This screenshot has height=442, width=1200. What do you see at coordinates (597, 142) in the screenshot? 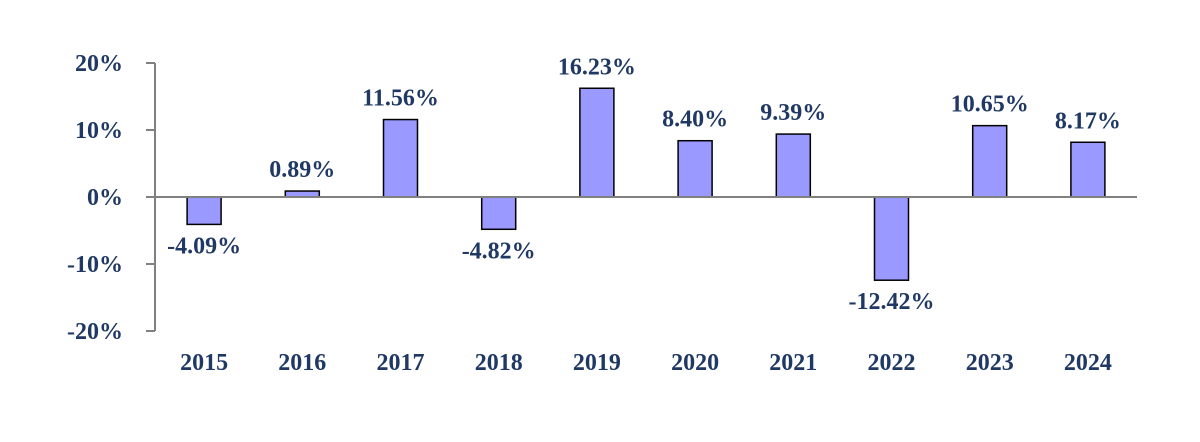
I see `bar-2019` at bounding box center [597, 142].